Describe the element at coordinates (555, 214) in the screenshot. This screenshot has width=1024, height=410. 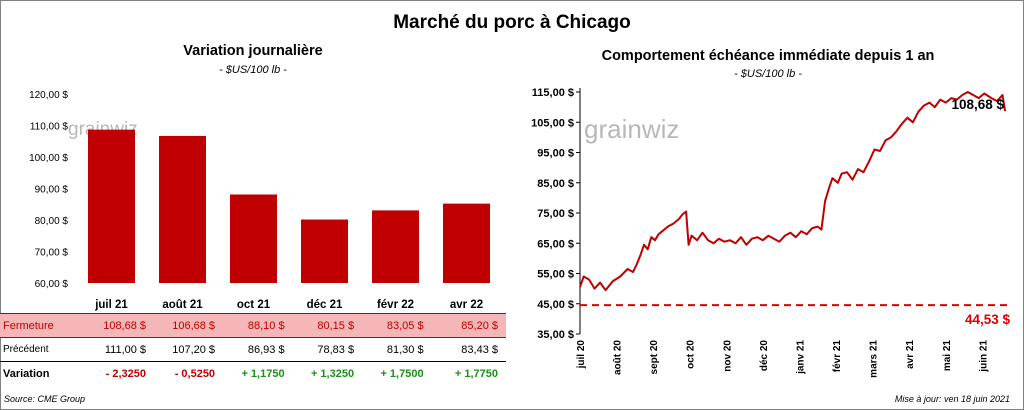
I see `y-tick-label: 75,00 $` at that location.